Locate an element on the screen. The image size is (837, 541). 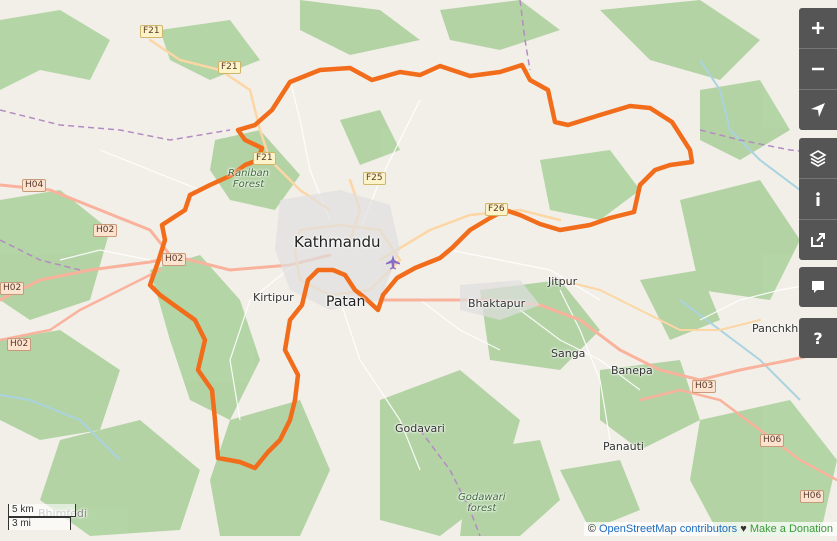
speech-bubble-icon is located at coordinates (818, 287).